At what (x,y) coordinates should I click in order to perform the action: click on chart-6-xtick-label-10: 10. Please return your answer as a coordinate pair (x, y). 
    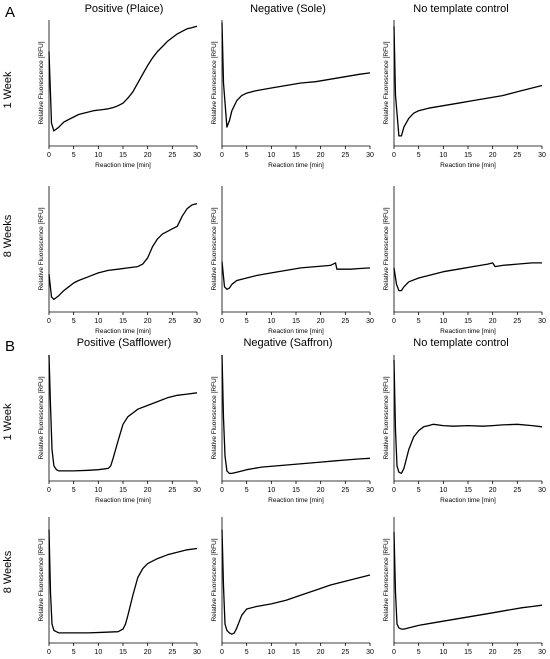
    Looking at the image, I should click on (98, 490).